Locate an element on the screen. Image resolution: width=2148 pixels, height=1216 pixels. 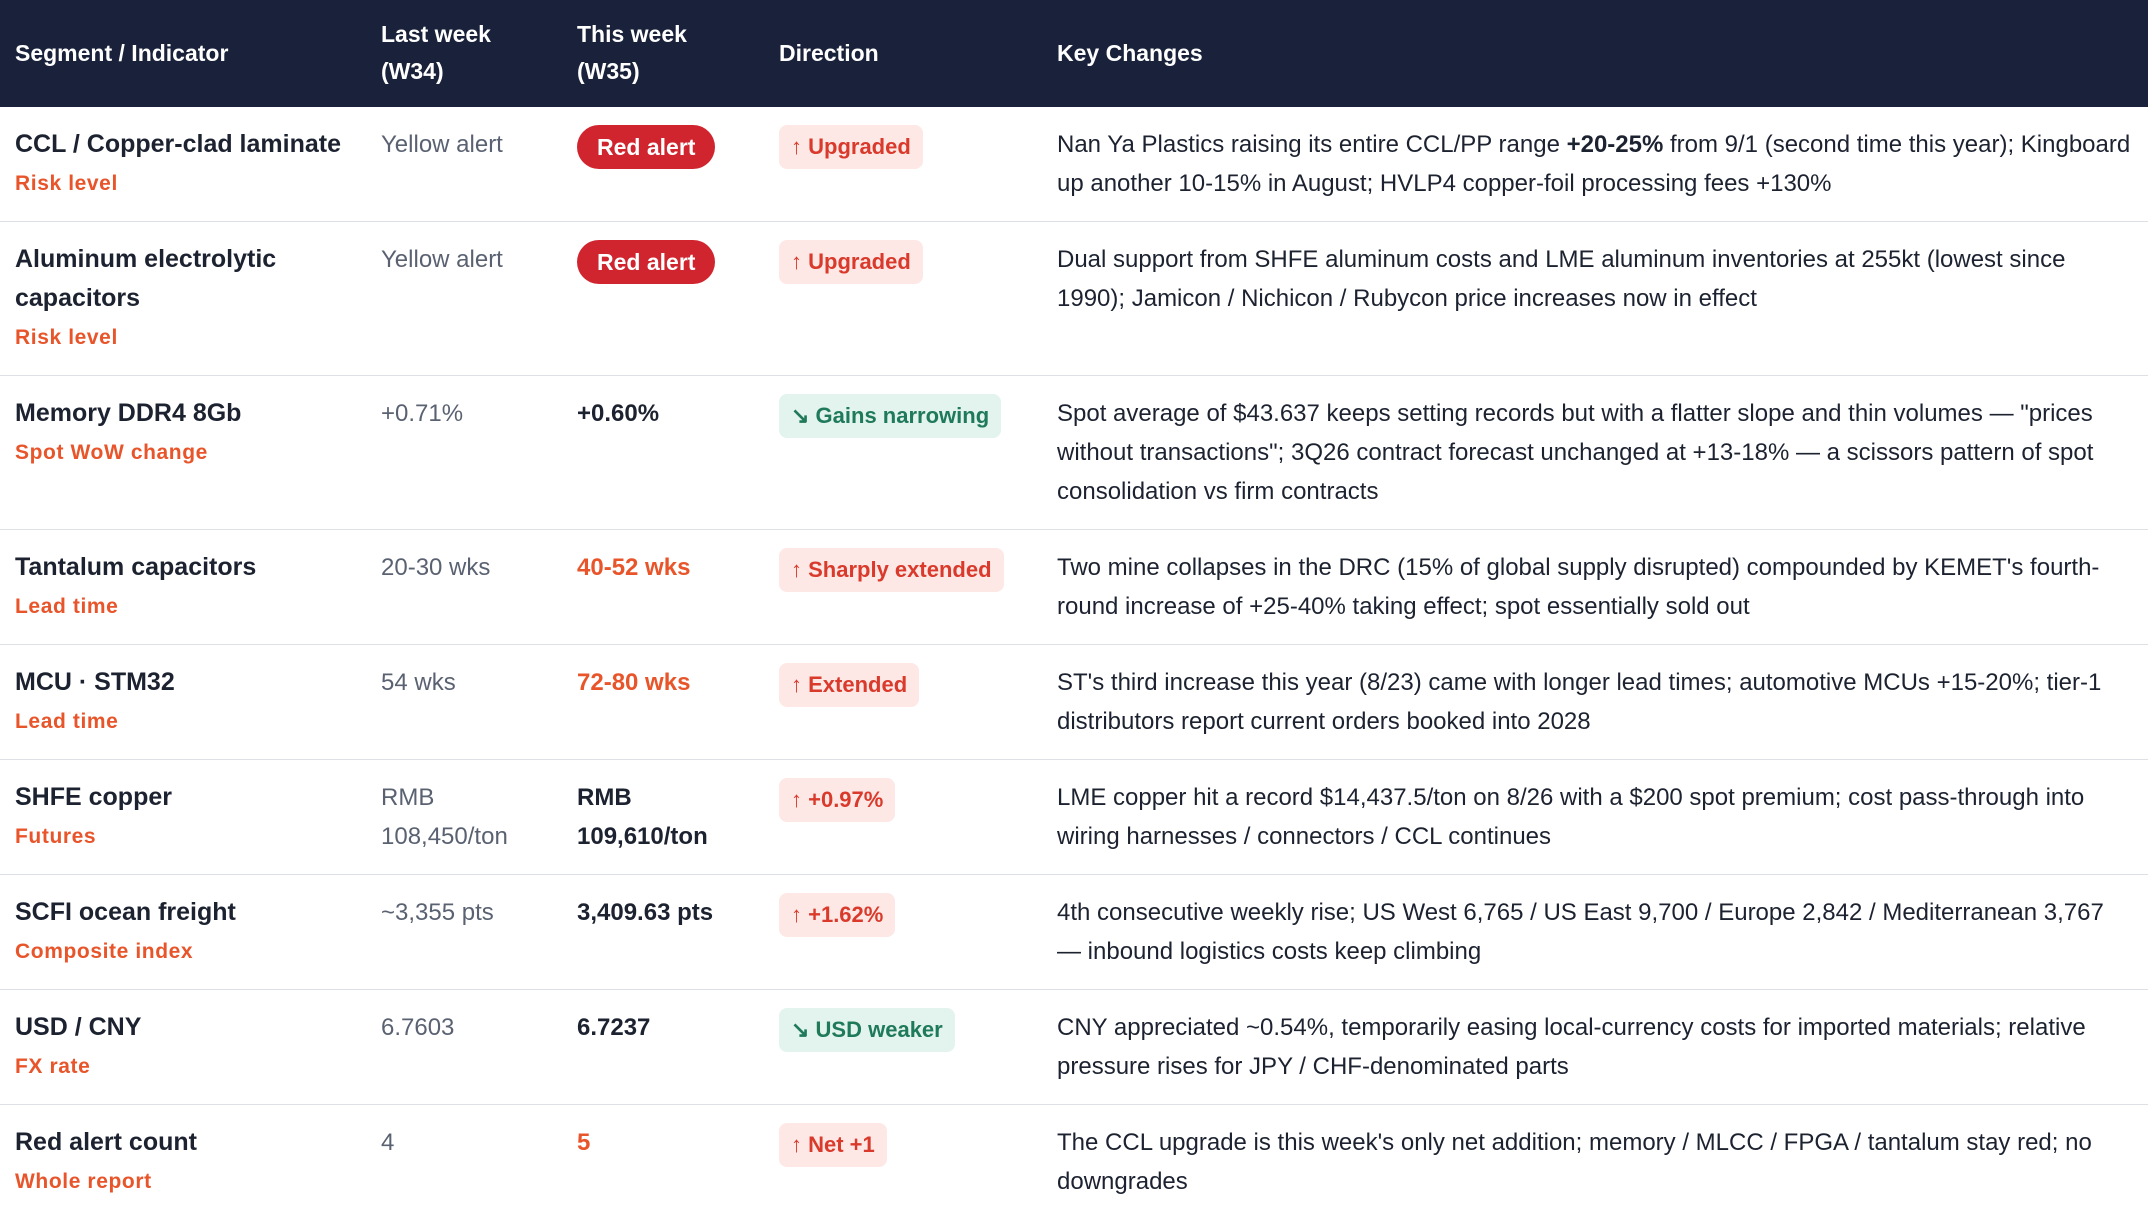
indicator-label: FX rate is located at coordinates (53, 1066).